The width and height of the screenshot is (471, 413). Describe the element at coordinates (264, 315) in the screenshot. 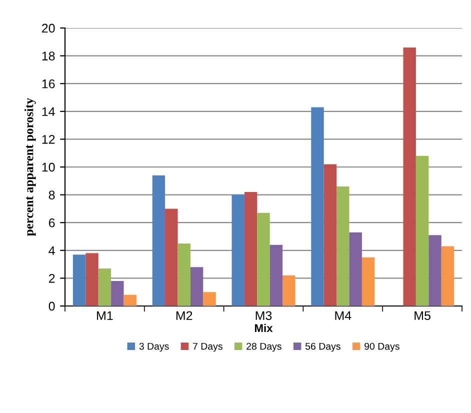

I see `x-tick-label: M3` at that location.